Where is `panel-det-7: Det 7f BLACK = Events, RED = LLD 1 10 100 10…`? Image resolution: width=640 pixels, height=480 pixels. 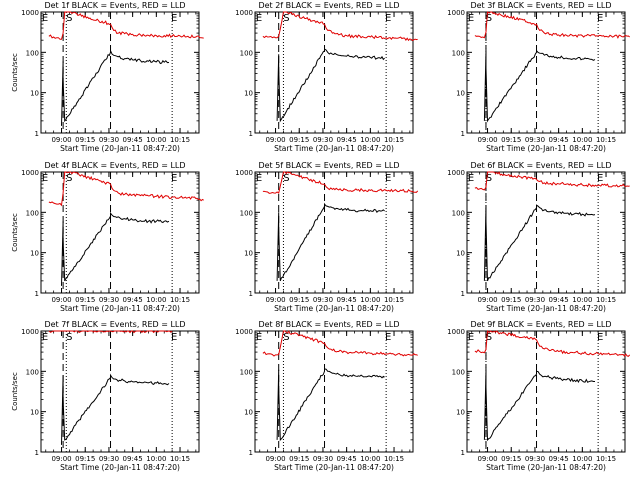 panel-det-7: Det 7f BLACK = Events, RED = LLD 1 10 100 10… is located at coordinates (105, 396).